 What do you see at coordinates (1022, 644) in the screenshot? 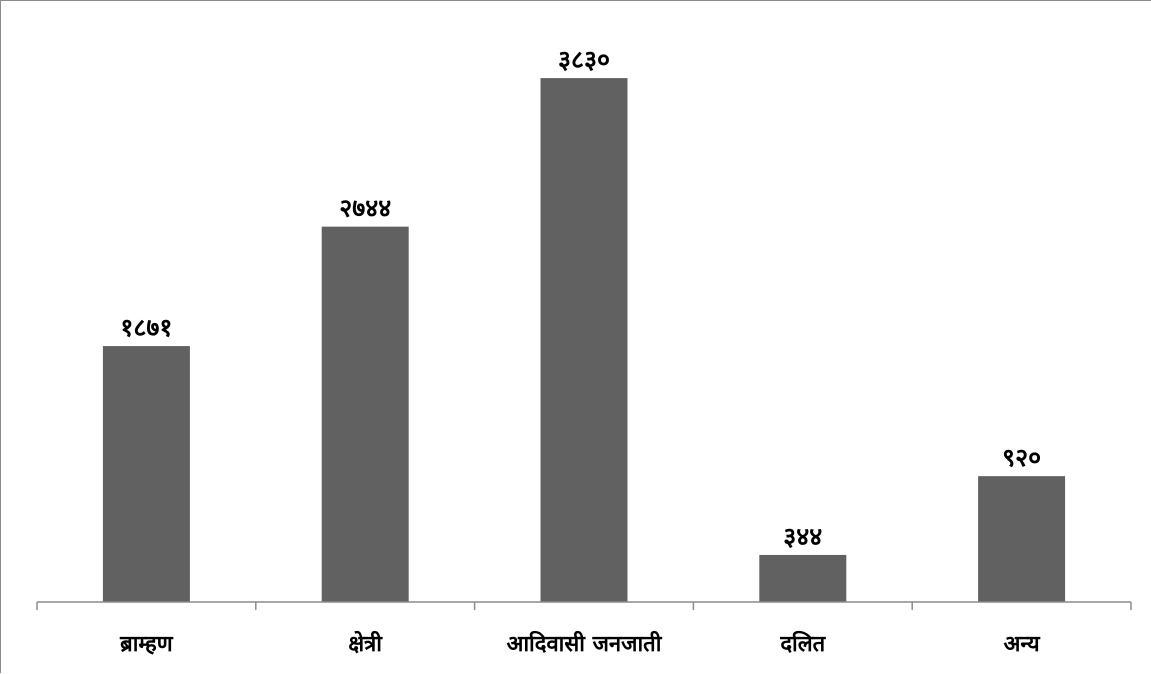
I see `x-tick-label-5: अन्य` at bounding box center [1022, 644].